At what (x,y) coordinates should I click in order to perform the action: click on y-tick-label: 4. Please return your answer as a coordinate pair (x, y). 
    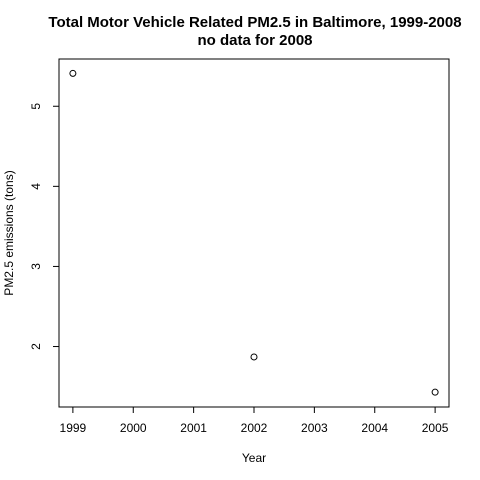
    Looking at the image, I should click on (36, 186).